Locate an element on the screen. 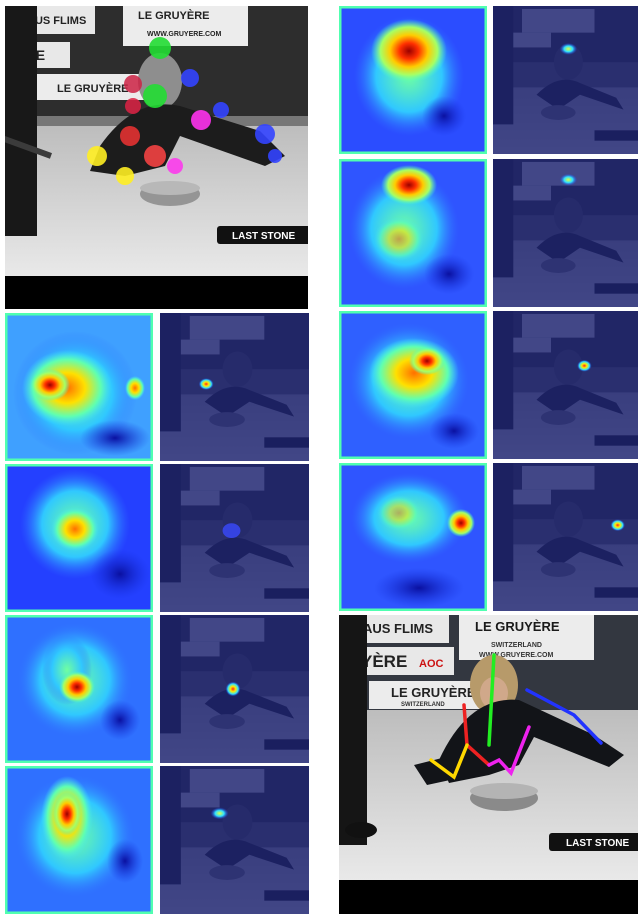 The width and height of the screenshot is (638, 914). banner-web-text-2: WWW.GRUYERE.COM is located at coordinates (516, 655).